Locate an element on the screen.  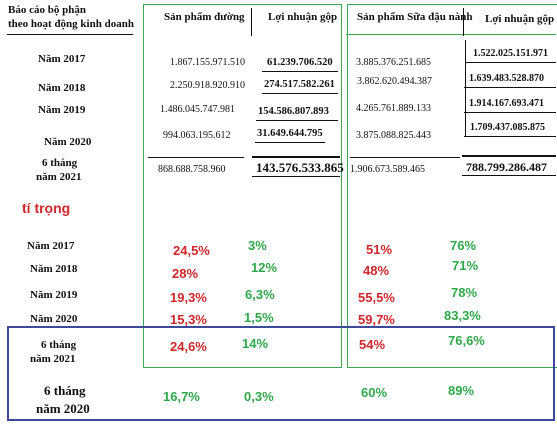
soy-profit-6m-2021: 788.799.286.487 is located at coordinates (506, 167).